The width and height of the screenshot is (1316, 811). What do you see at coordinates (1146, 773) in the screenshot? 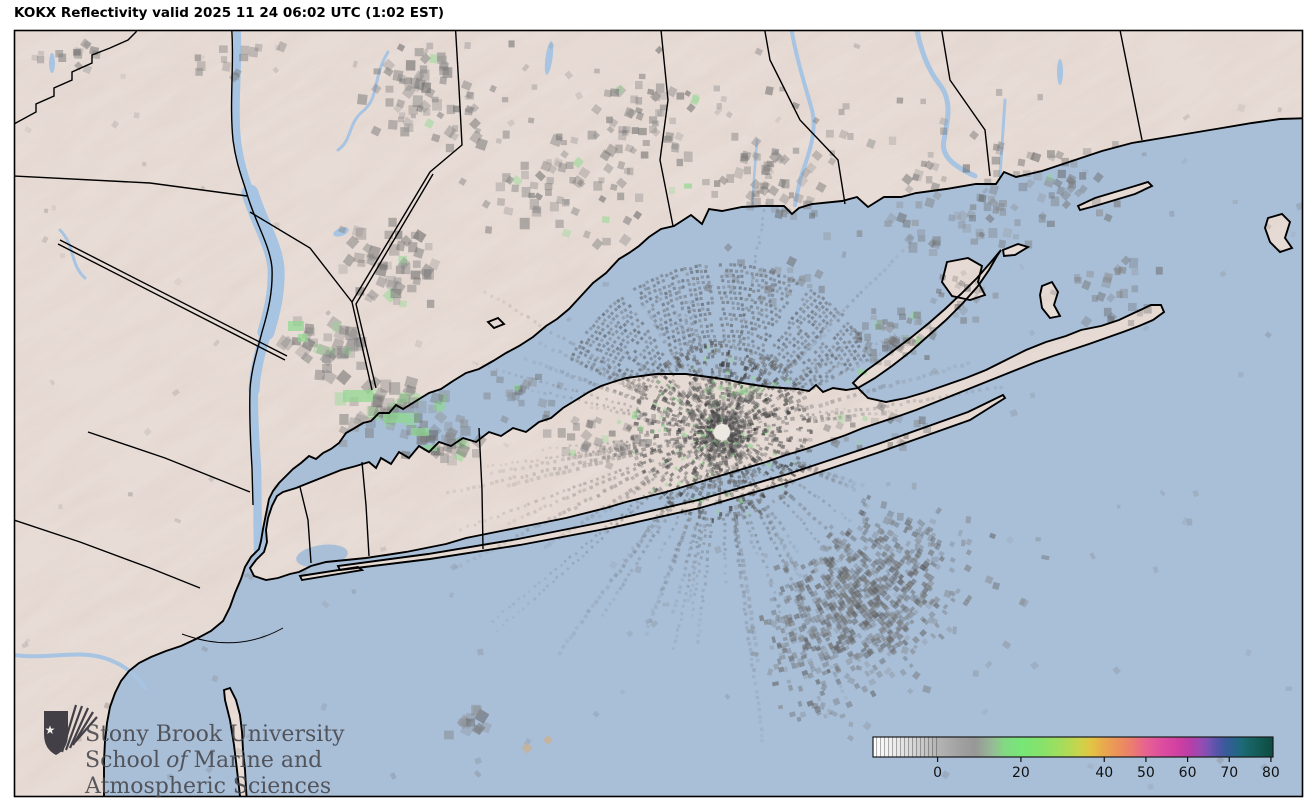
I see `colorbar-tick-label: 50` at bounding box center [1146, 773].